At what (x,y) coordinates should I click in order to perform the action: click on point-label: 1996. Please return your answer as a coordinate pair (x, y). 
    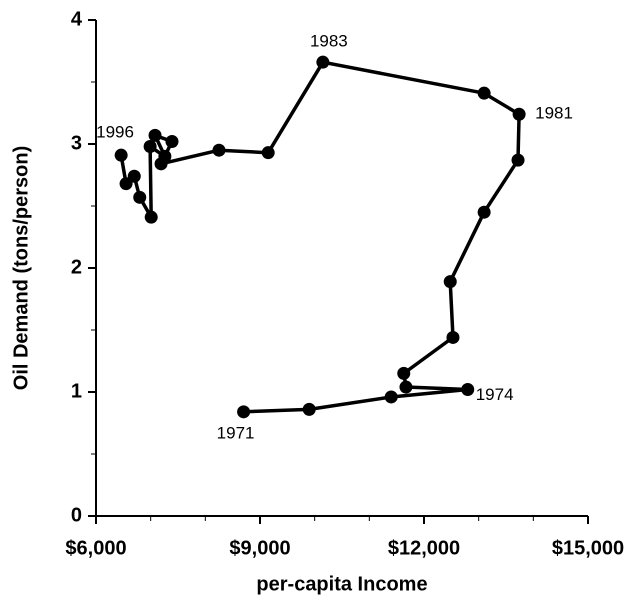
    Looking at the image, I should click on (115, 132).